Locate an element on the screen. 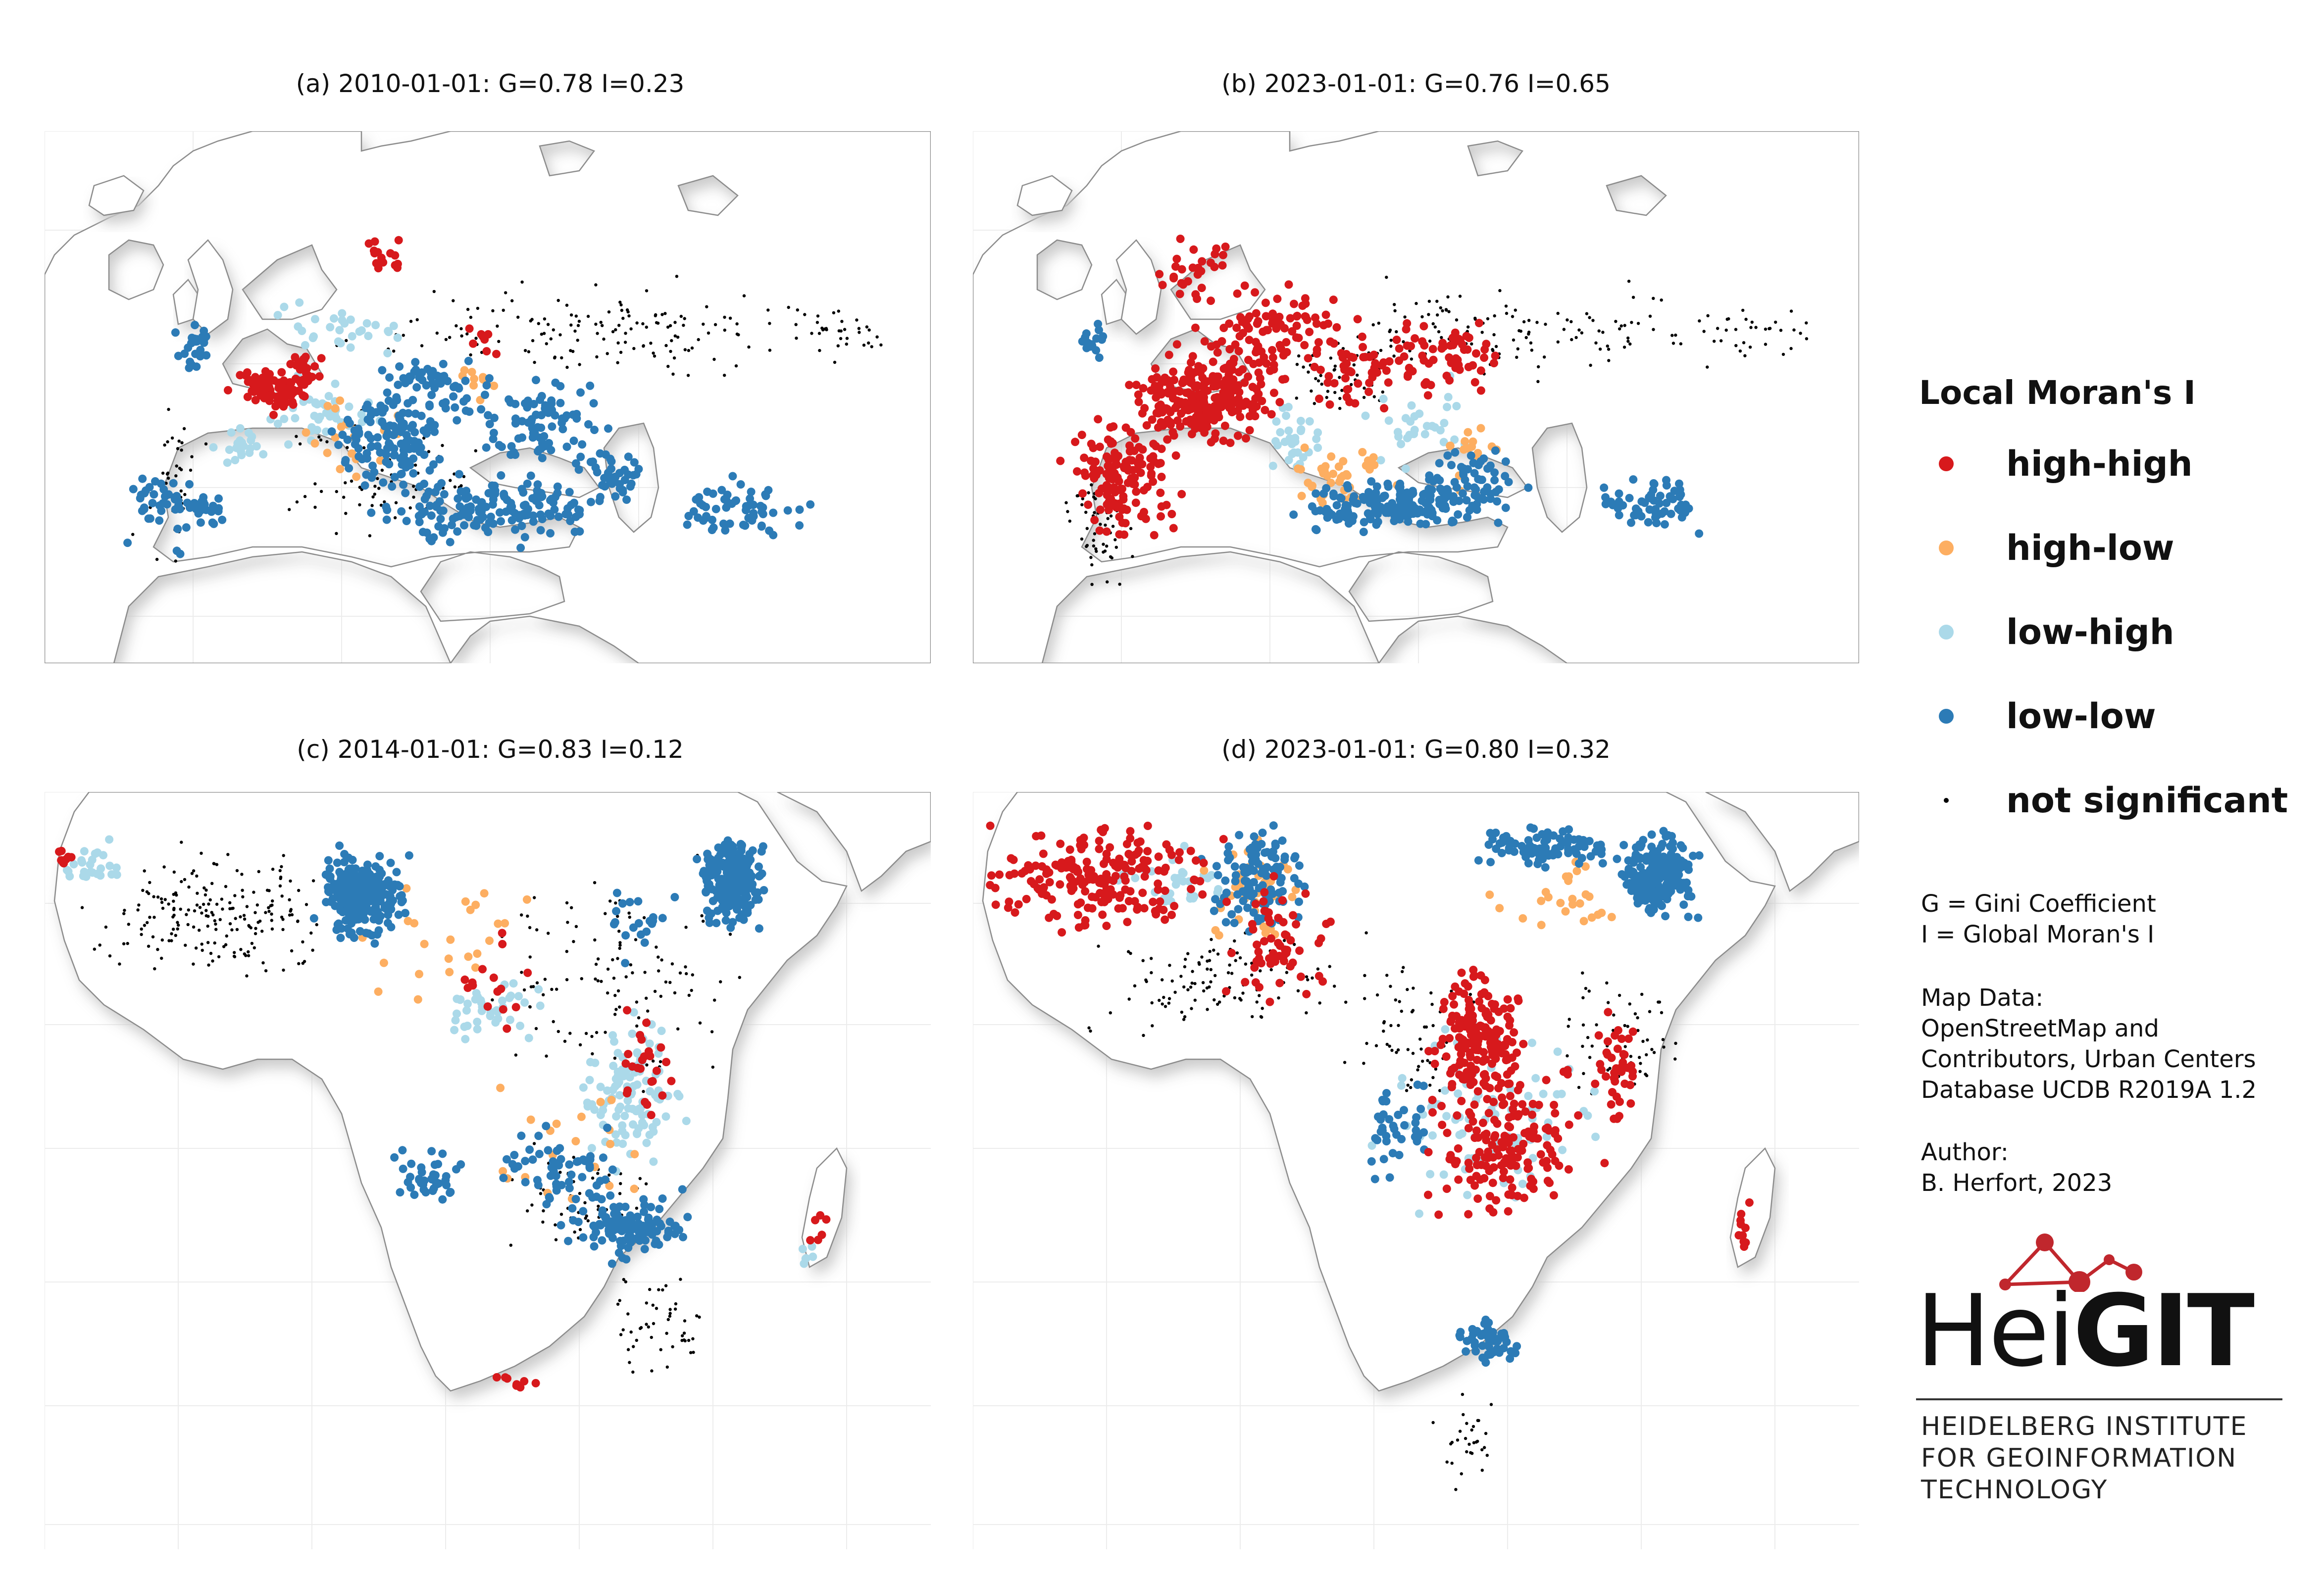 This screenshot has height=1578, width=2324. logo-subtitle-1: HEIDELBERG INSTITUTE is located at coordinates (2084, 1426).